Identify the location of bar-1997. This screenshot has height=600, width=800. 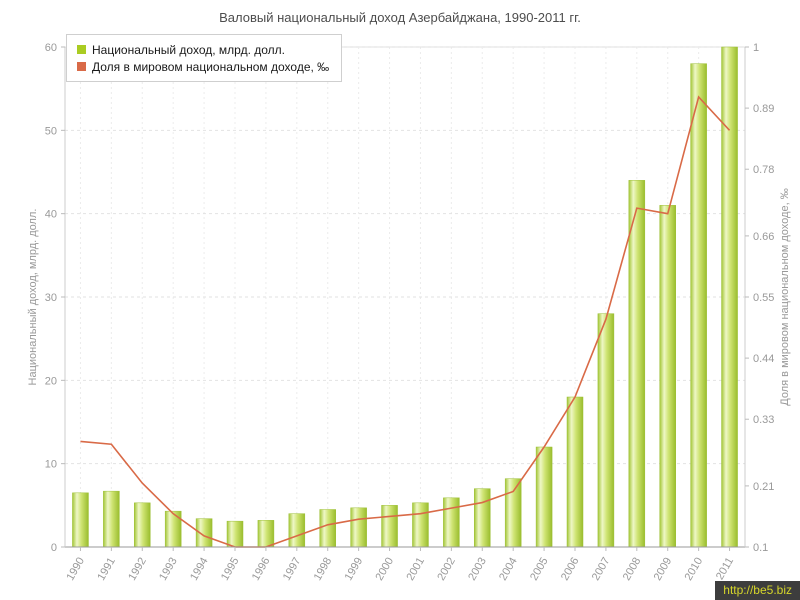
(297, 530).